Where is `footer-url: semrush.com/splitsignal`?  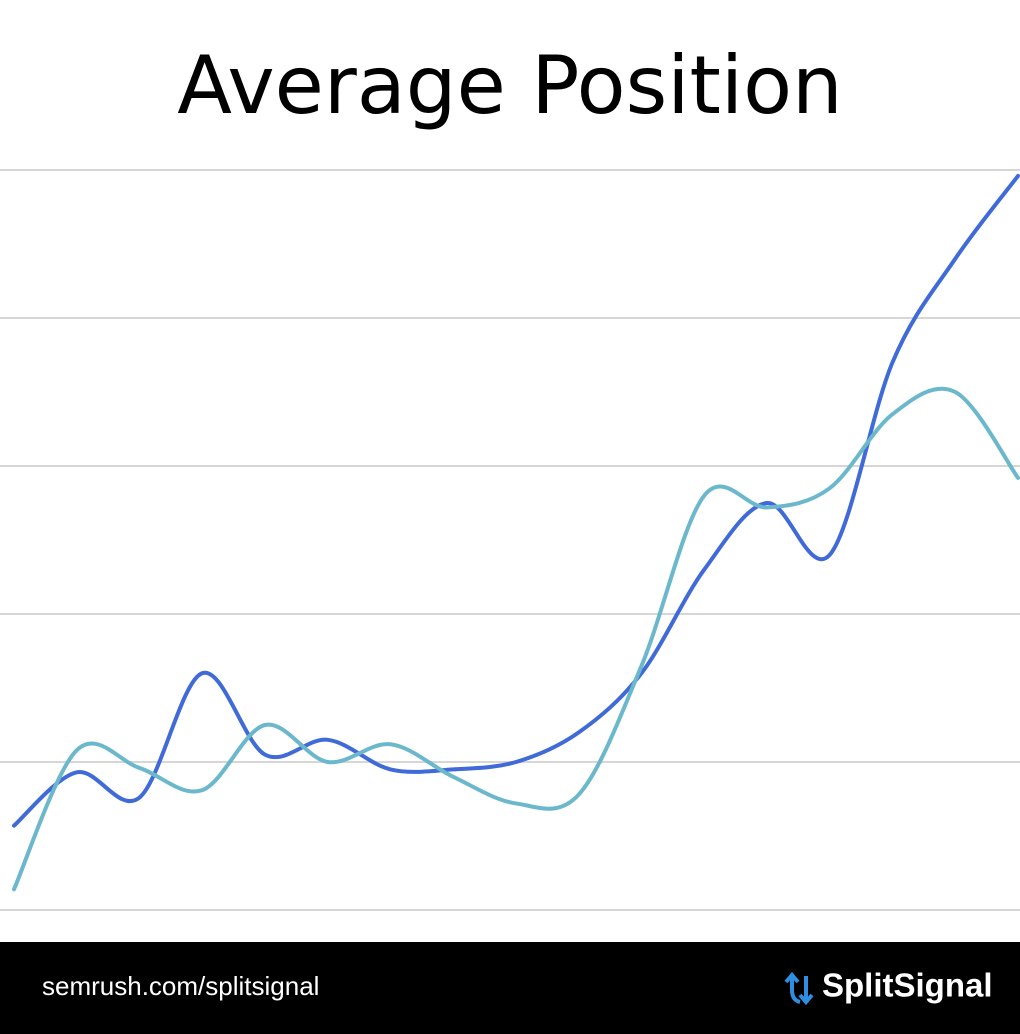
footer-url: semrush.com/splitsignal is located at coordinates (180, 986).